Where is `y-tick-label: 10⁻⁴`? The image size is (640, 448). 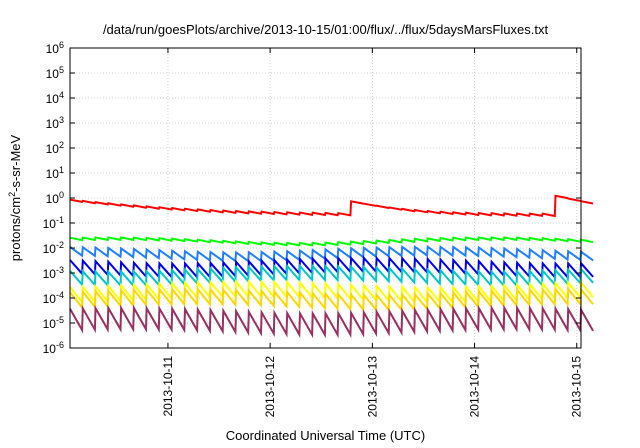
y-tick-label: 10⁻⁴ is located at coordinates (53, 298).